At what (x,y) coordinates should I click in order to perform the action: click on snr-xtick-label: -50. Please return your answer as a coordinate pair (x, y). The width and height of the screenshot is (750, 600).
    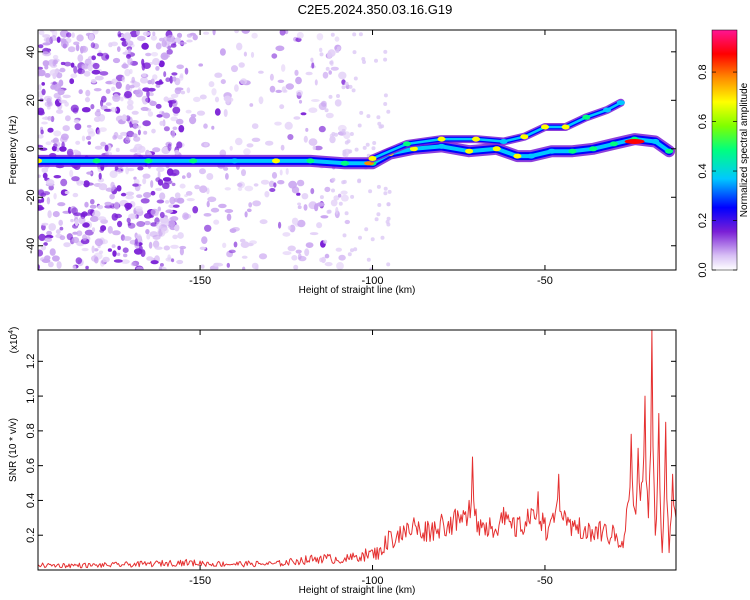
    Looking at the image, I should click on (545, 581).